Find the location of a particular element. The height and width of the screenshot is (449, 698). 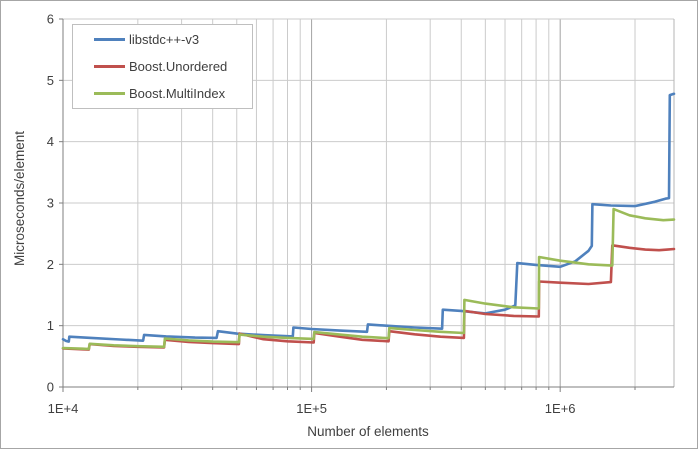

y-tick-label: 3 is located at coordinates (50, 203).